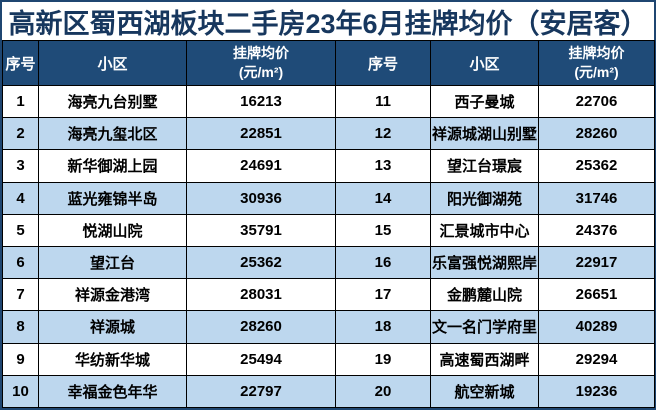 The height and width of the screenshot is (410, 656). I want to click on row-index: 16, so click(383, 262).